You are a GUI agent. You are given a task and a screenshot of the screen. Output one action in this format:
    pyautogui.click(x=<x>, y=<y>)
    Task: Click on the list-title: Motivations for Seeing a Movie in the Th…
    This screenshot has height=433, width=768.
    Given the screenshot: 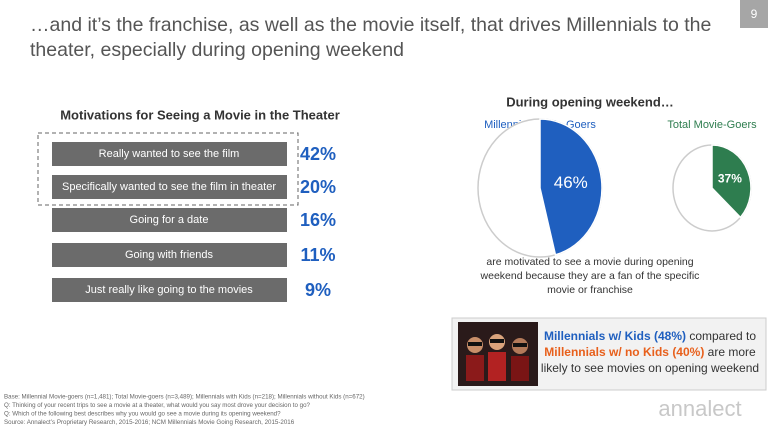 What is the action you would take?
    pyautogui.click(x=200, y=114)
    